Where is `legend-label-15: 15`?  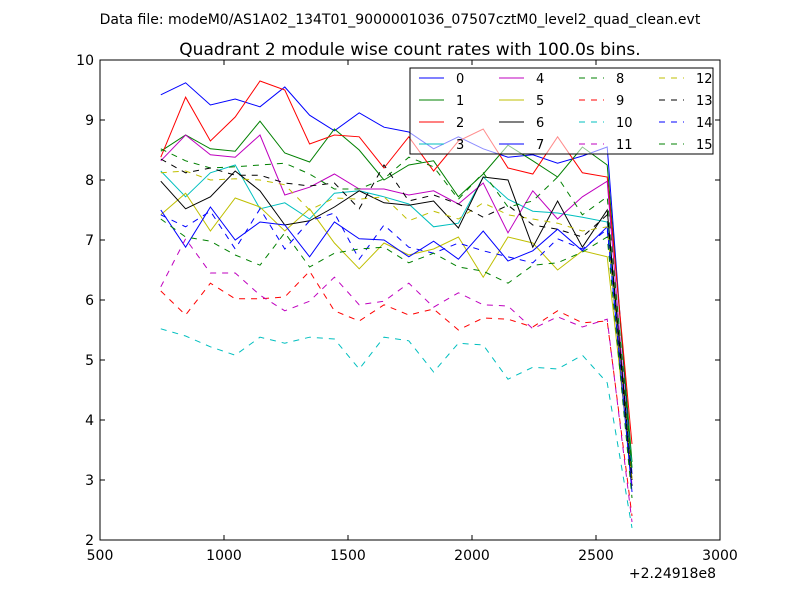 legend-label-15: 15 is located at coordinates (704, 145).